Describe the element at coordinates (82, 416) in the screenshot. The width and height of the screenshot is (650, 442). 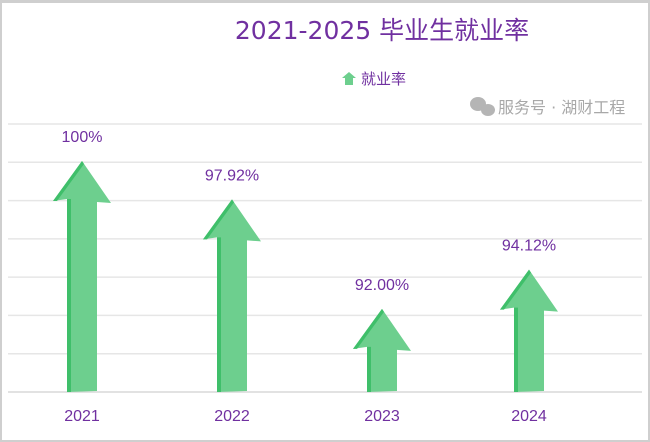
I see `x-tick-label: 2021` at that location.